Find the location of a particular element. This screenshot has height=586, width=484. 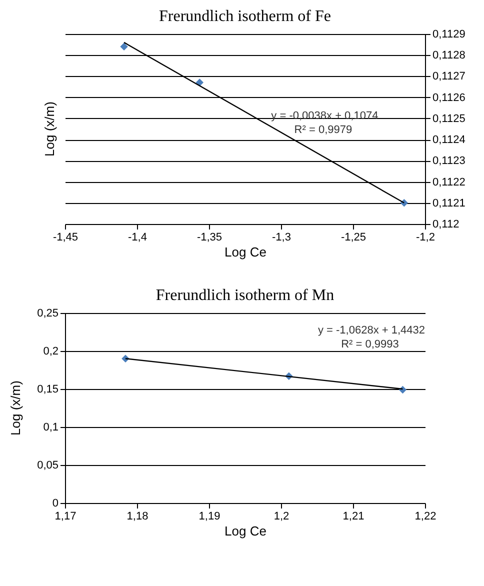

y2-tick-label: 0,1122 is located at coordinates (449, 182).